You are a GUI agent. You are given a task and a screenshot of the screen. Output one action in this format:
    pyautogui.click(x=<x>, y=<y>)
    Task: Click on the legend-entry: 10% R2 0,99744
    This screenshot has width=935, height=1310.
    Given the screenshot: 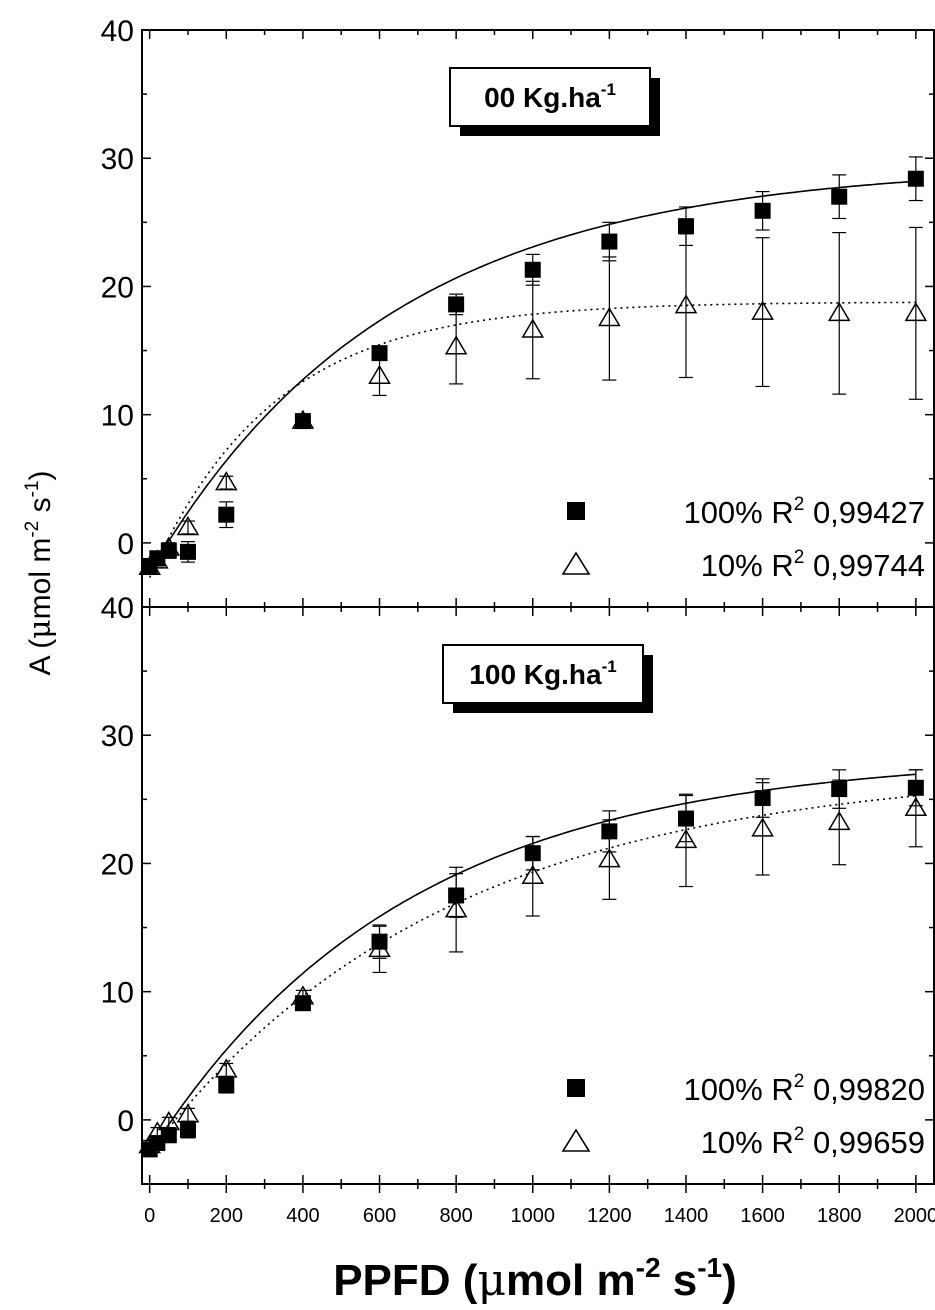 What is the action you would take?
    pyautogui.click(x=813, y=565)
    